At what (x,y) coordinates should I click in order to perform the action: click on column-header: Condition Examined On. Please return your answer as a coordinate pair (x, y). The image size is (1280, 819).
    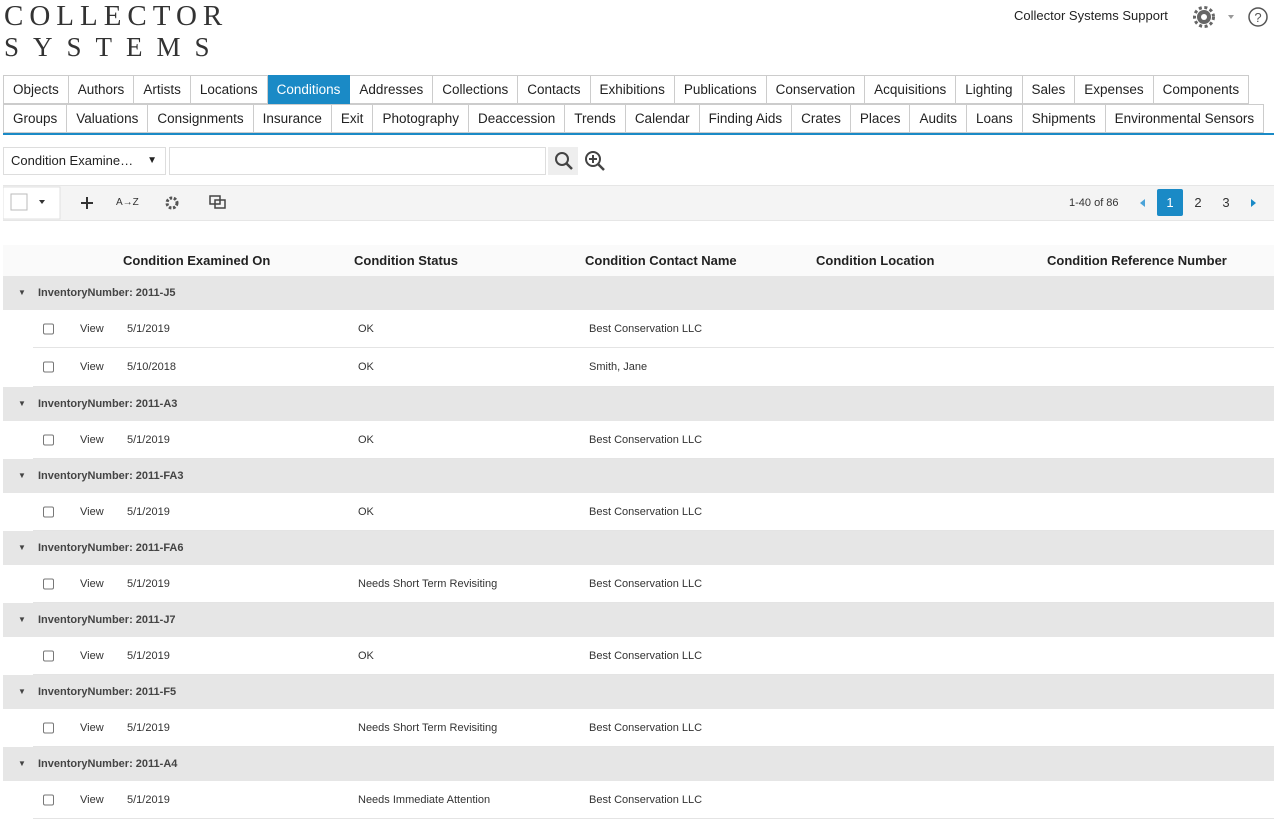
    Looking at the image, I should click on (197, 260).